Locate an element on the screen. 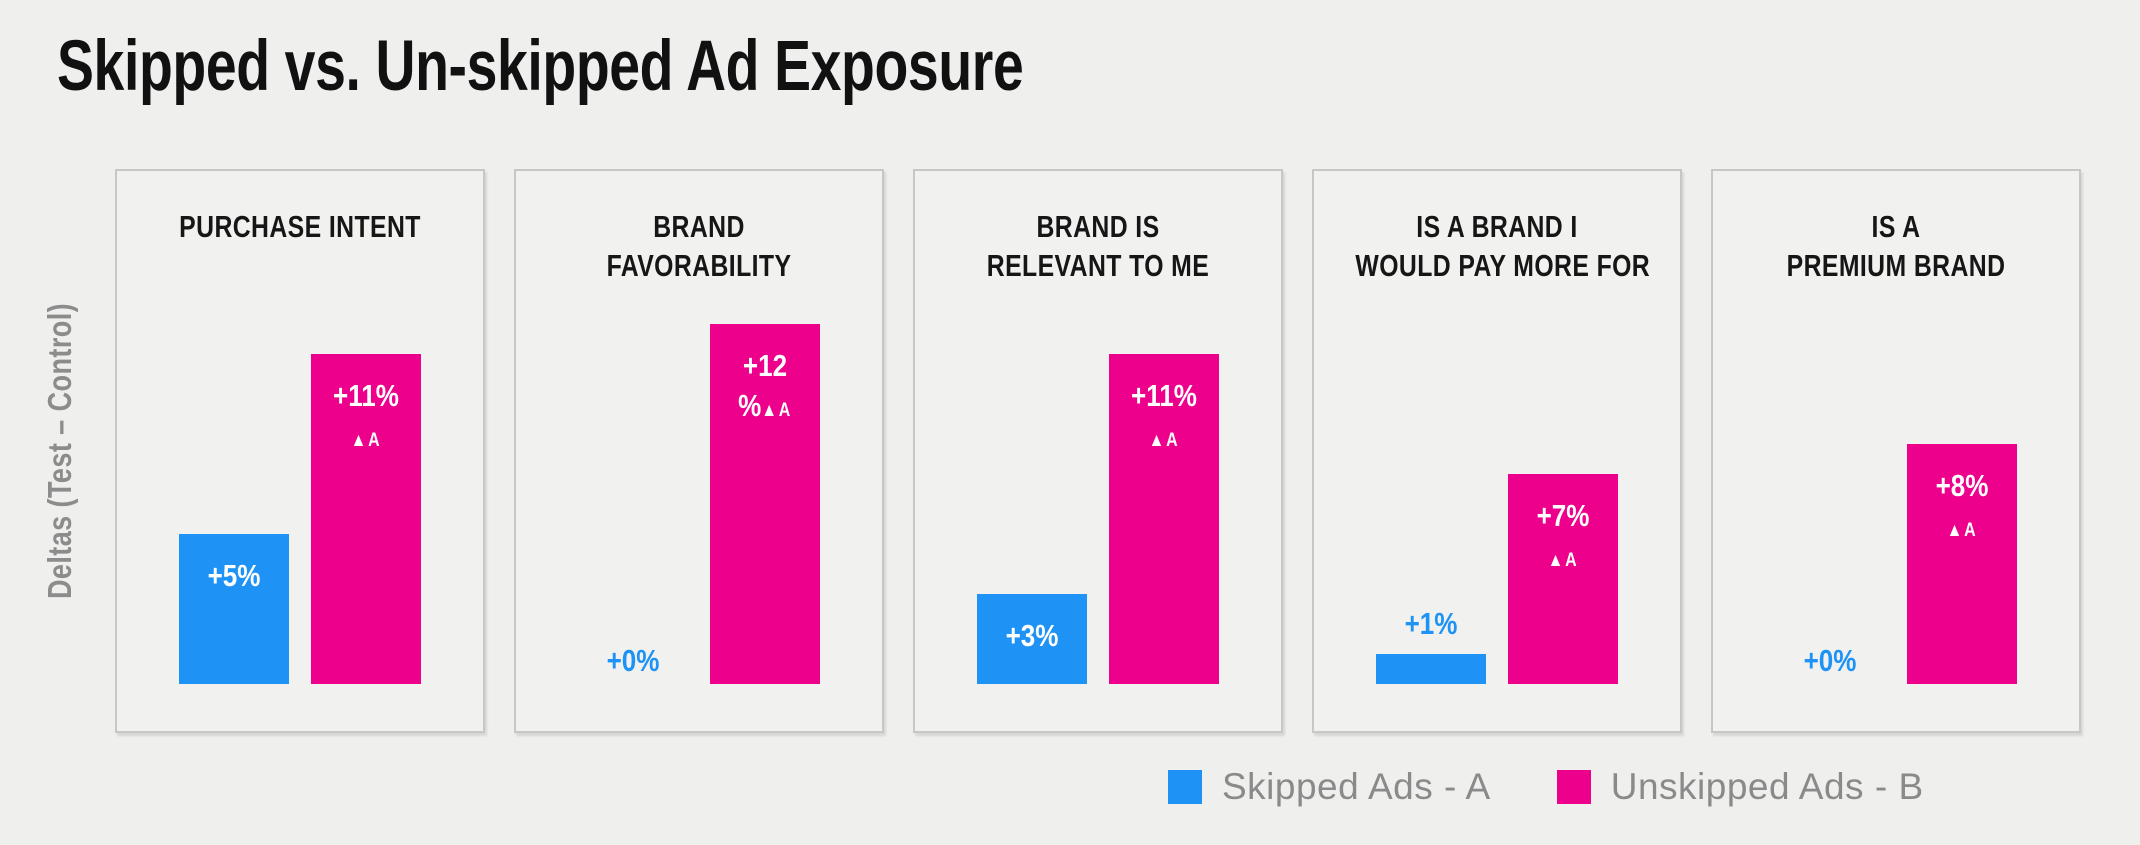 This screenshot has height=845, width=2140. unskipped-bar-label: +8% ▲A is located at coordinates (1962, 504).